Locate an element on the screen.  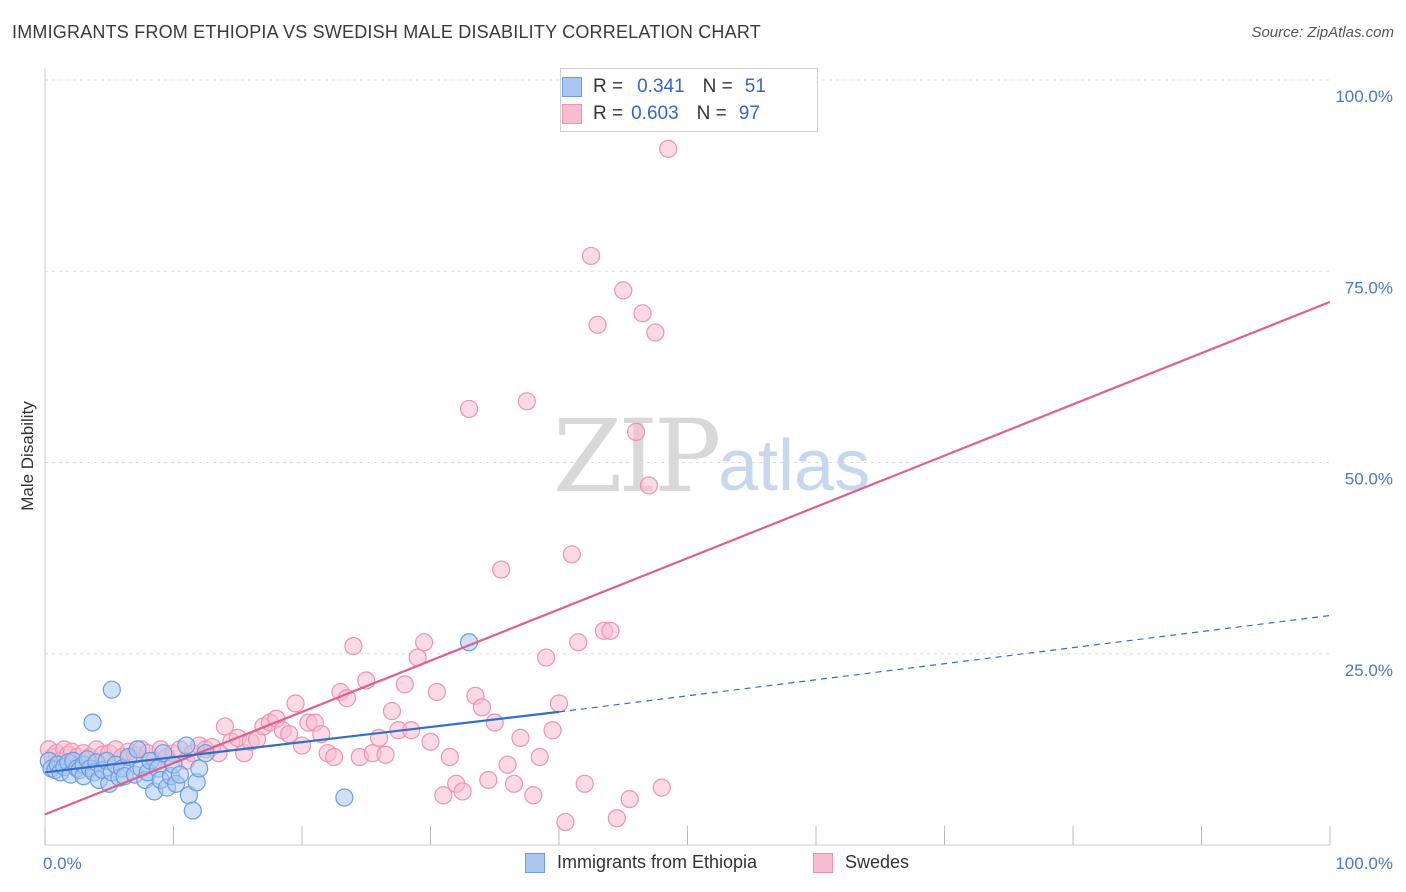
legend-r-value: 0.341 is located at coordinates (661, 86).